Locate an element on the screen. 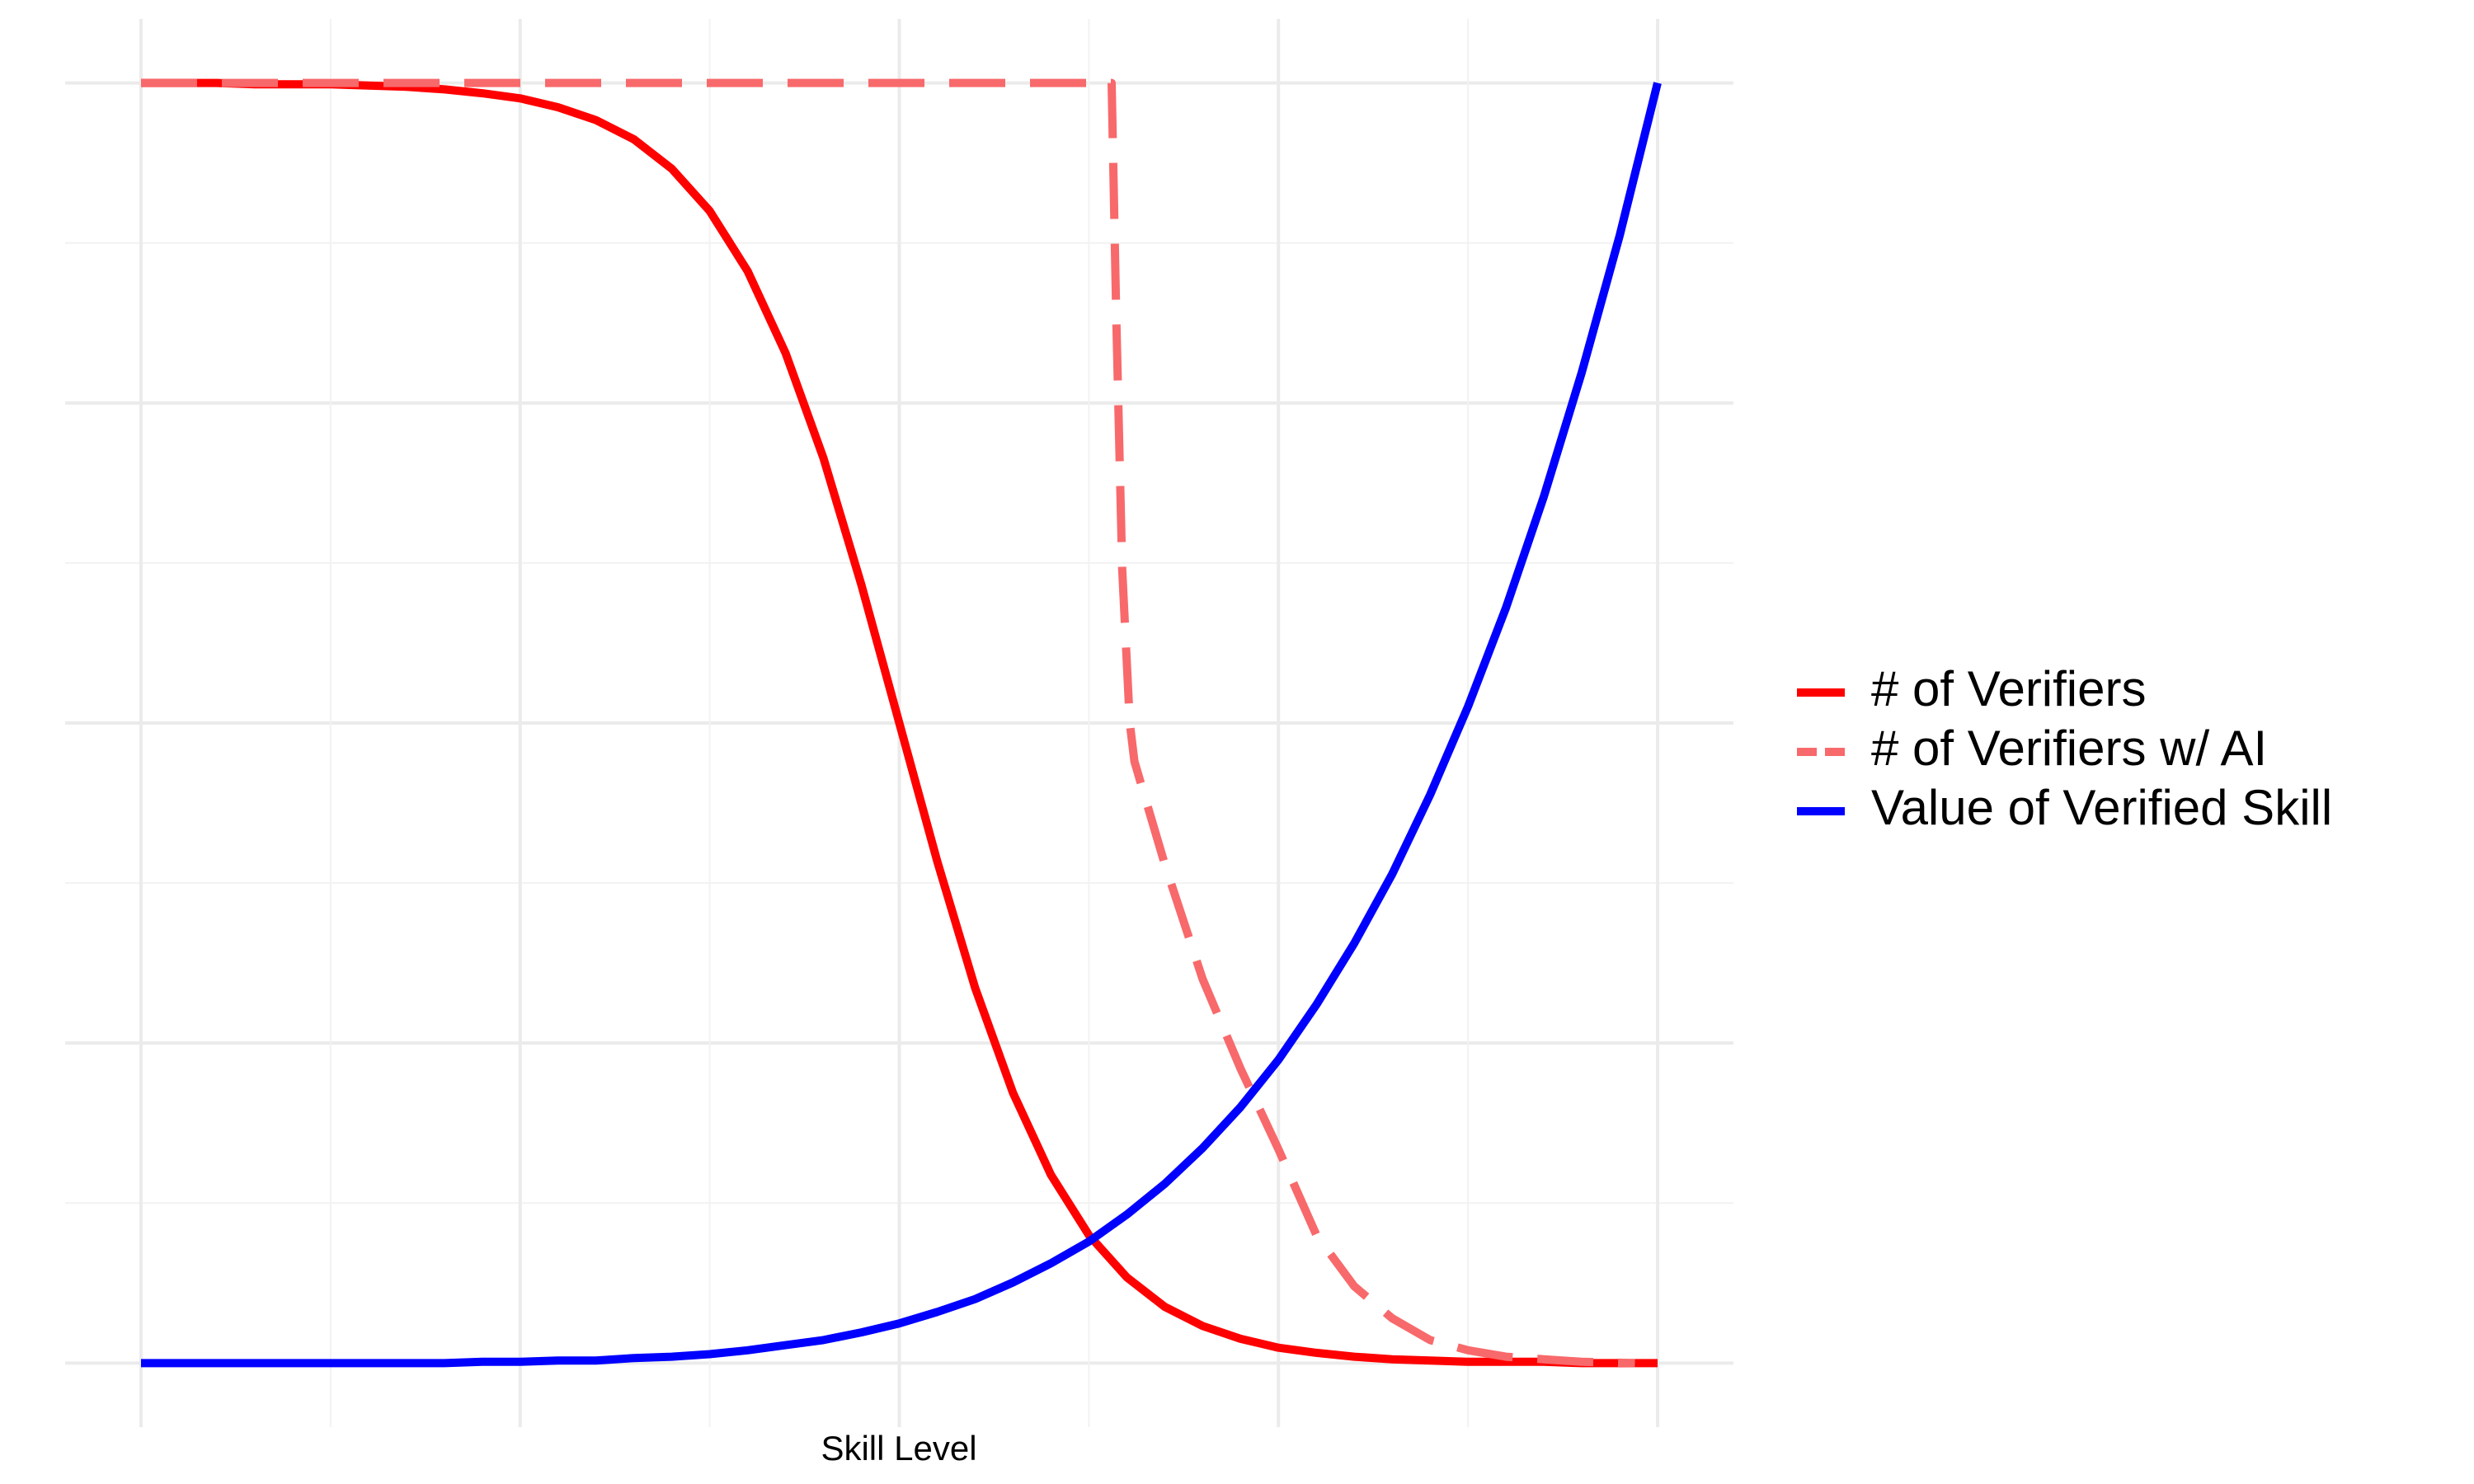 Image resolution: width=2474 pixels, height=1484 pixels. x-axis-label: Skill Level is located at coordinates (898, 1448).